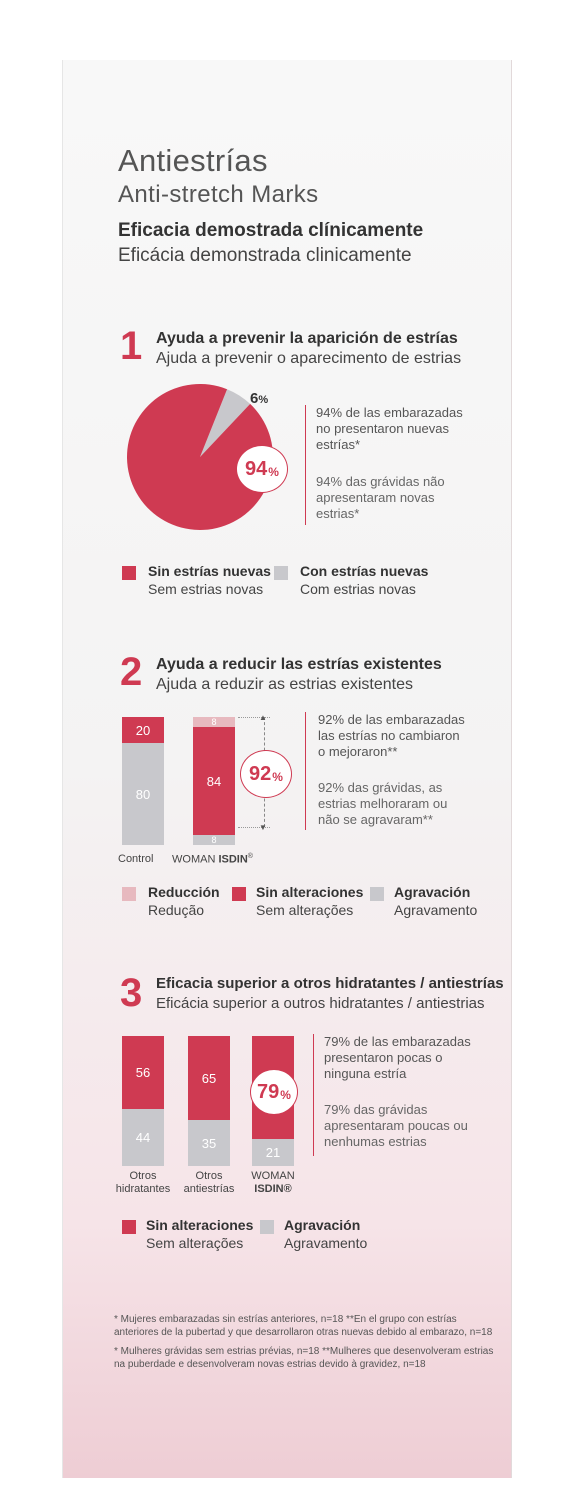 The image size is (570, 1500). What do you see at coordinates (136, 859) in the screenshot?
I see `bar-label-control: Control` at bounding box center [136, 859].